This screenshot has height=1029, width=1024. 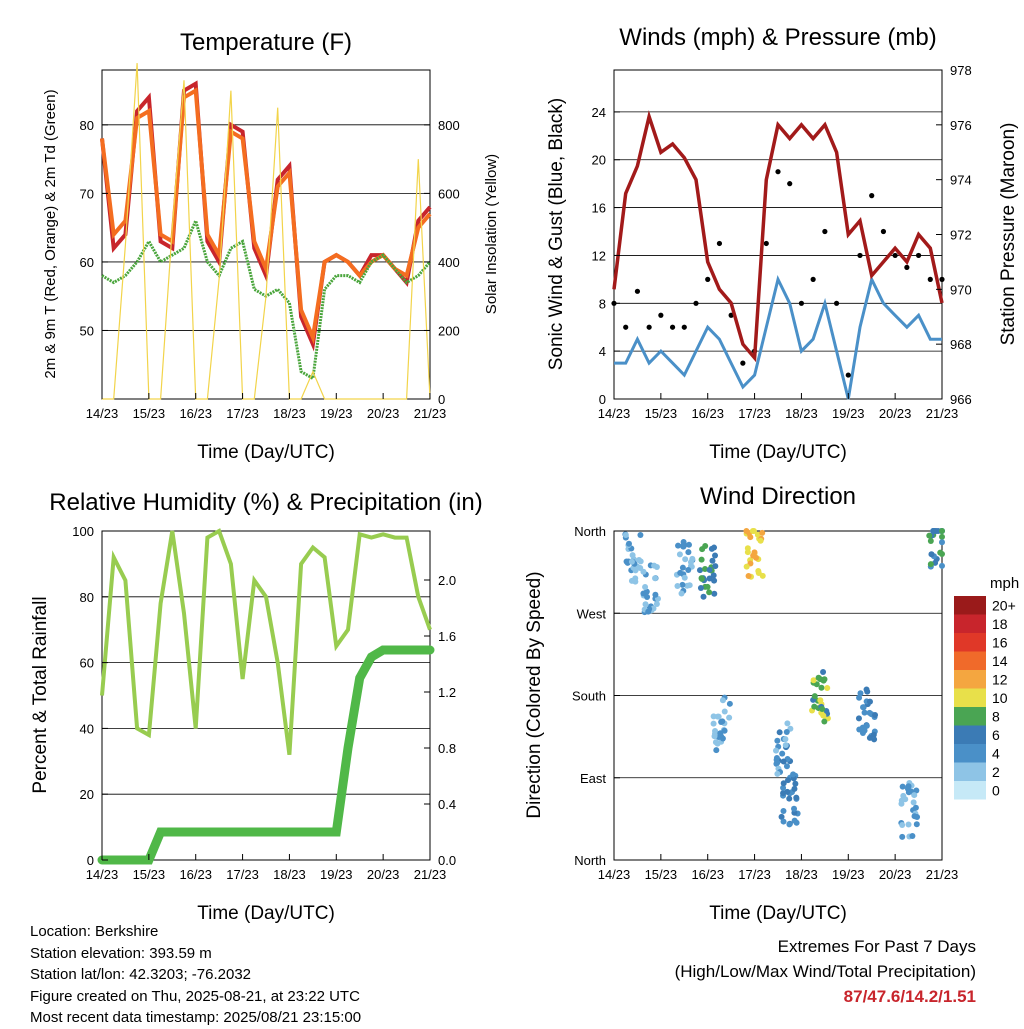 I want to click on series-line-precip, so click(x=266, y=755).